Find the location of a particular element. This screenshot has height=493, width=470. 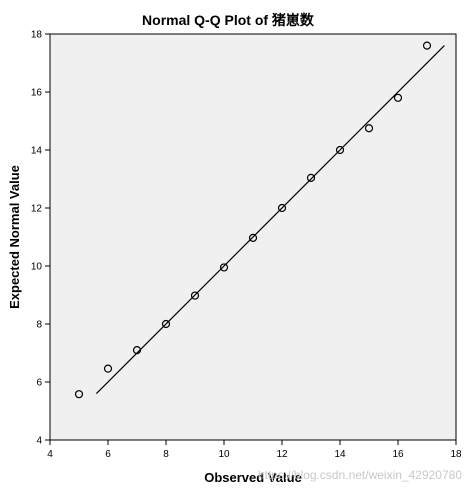

x-axis-label: Observed Value is located at coordinates (253, 477).